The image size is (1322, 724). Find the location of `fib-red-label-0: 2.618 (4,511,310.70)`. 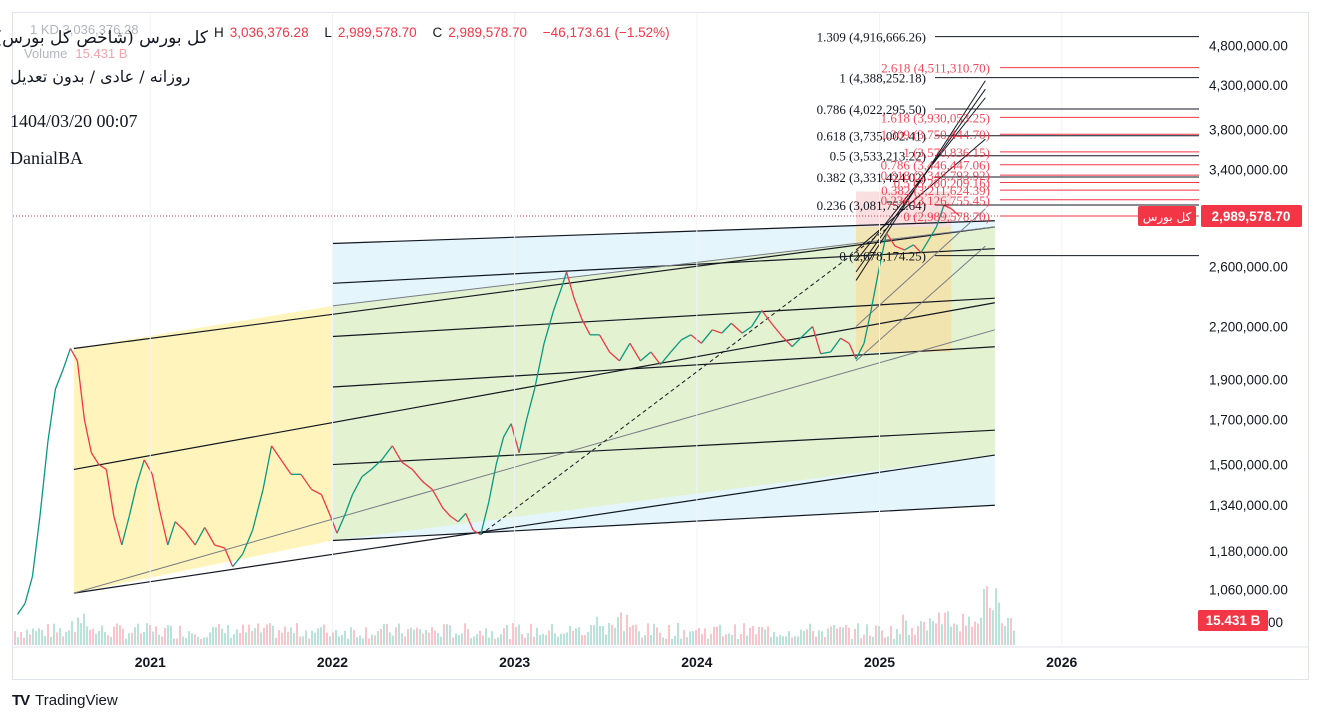

fib-red-label-0: 2.618 (4,511,310.70) is located at coordinates (935, 68).